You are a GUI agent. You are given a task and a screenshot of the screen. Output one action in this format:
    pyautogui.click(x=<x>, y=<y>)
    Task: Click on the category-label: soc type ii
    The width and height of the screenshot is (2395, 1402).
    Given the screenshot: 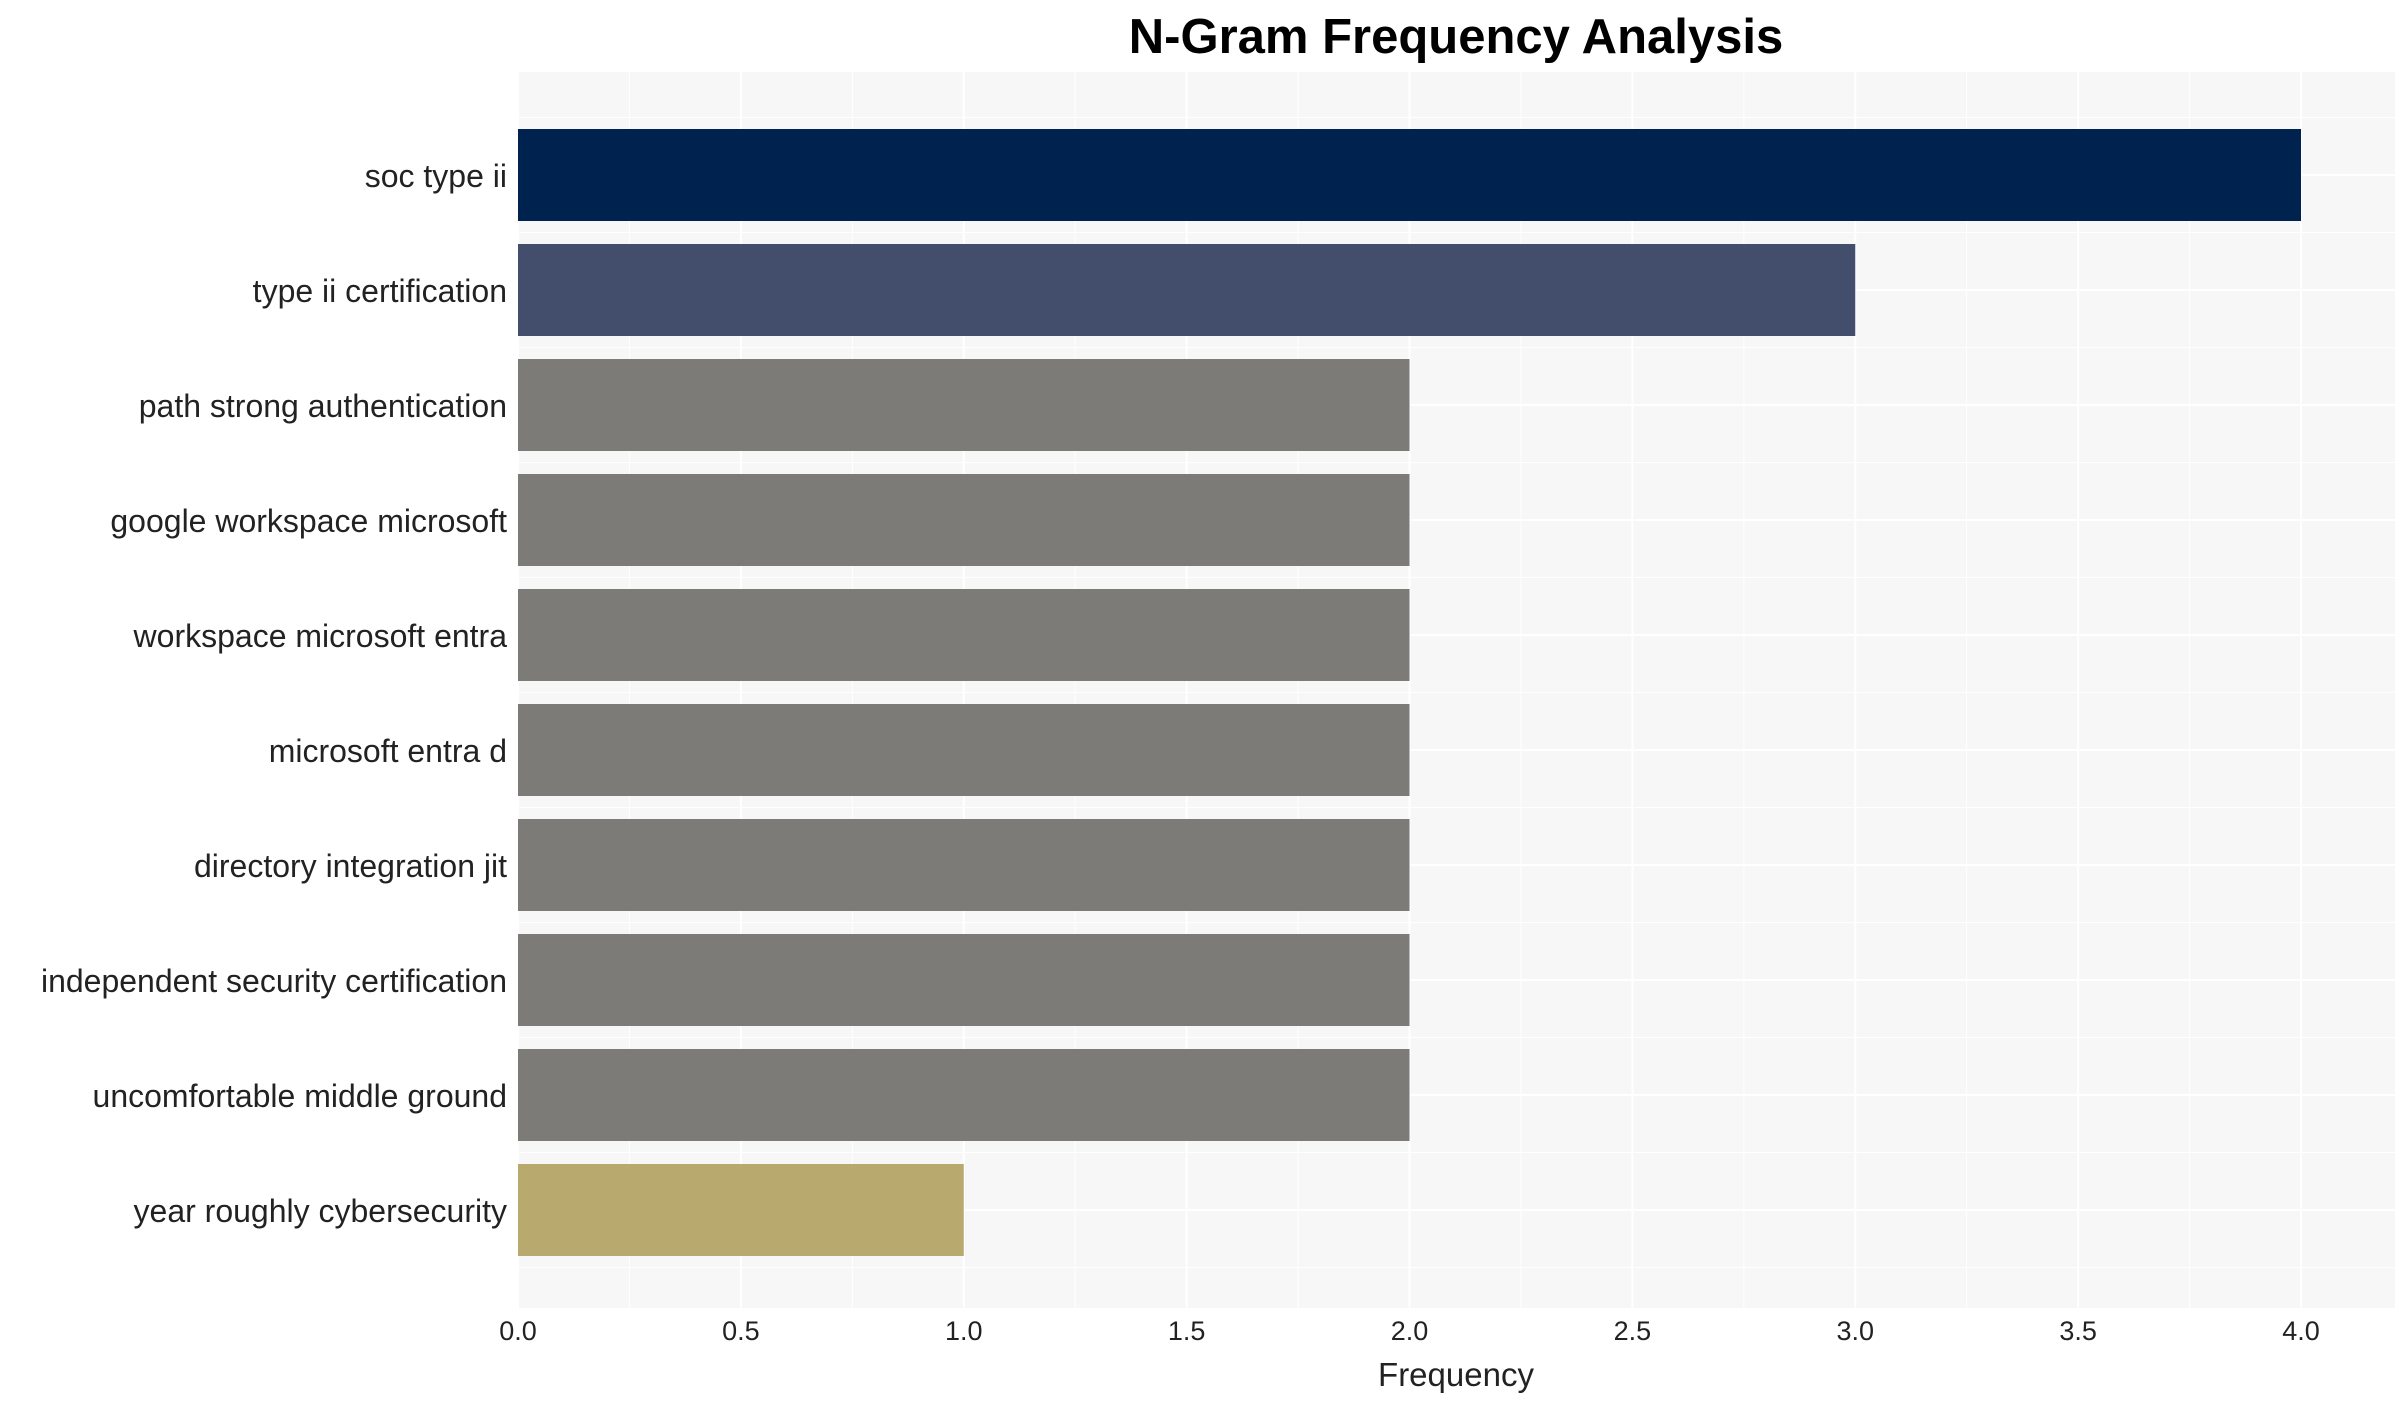 What is the action you would take?
    pyautogui.click(x=436, y=176)
    